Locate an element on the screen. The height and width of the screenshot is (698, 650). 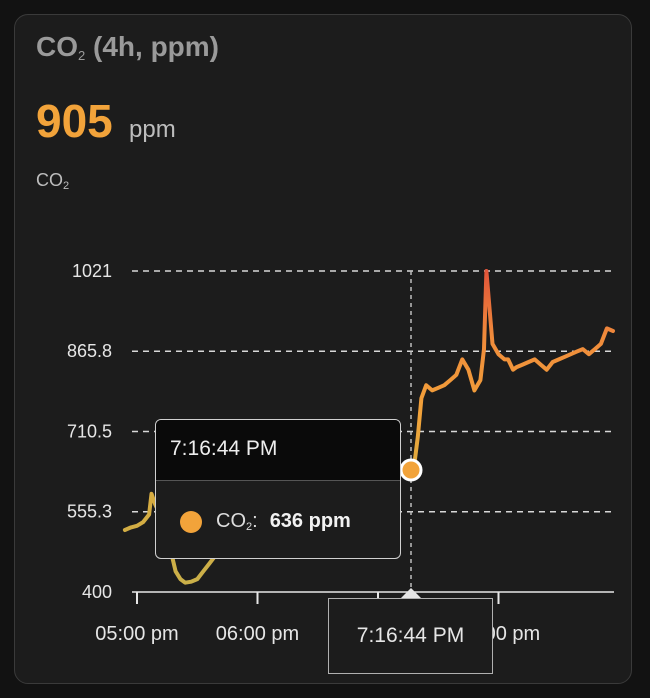
y-tick-label: 710.5 is located at coordinates (89, 432).